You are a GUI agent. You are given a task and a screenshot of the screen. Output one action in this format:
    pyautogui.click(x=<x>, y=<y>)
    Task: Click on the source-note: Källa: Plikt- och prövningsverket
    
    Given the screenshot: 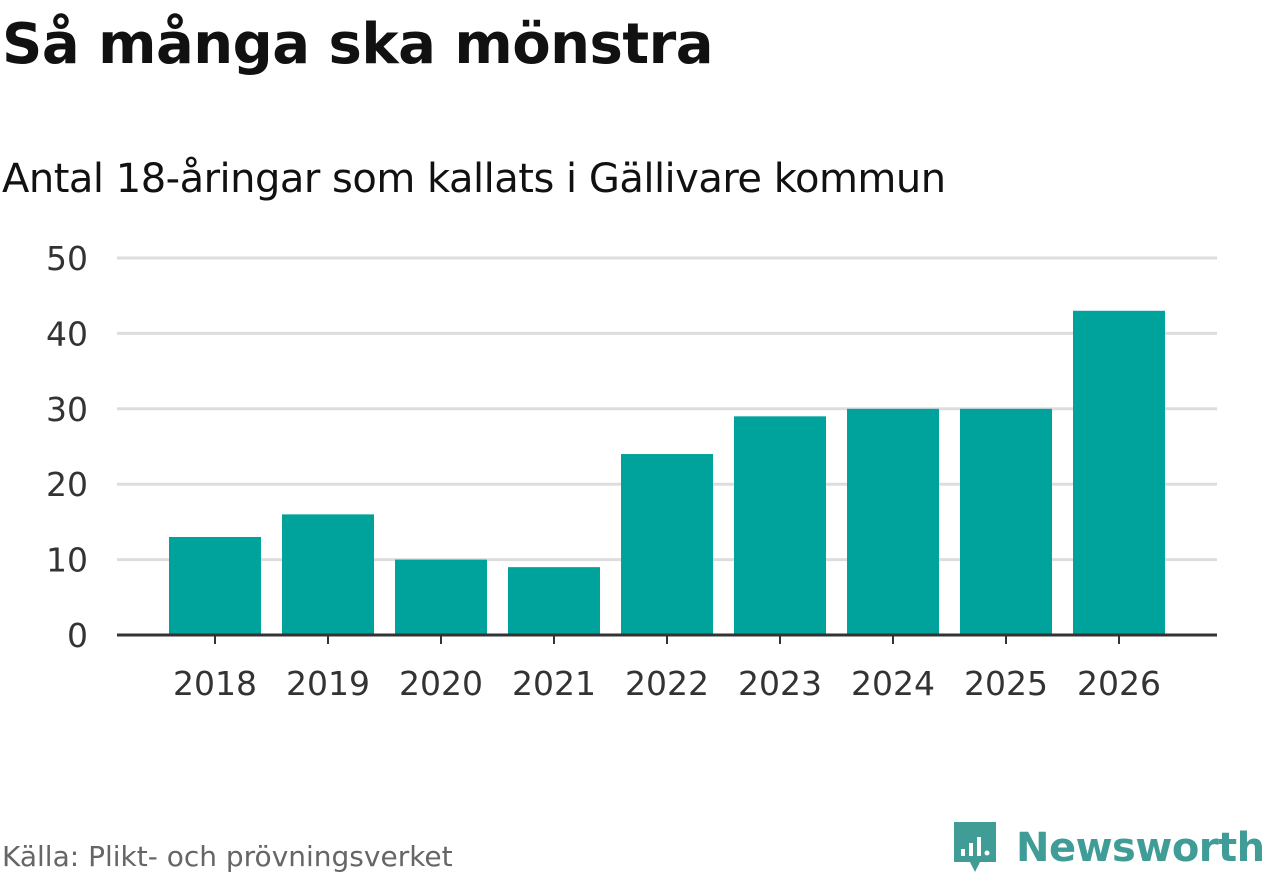 What is the action you would take?
    pyautogui.click(x=227, y=856)
    